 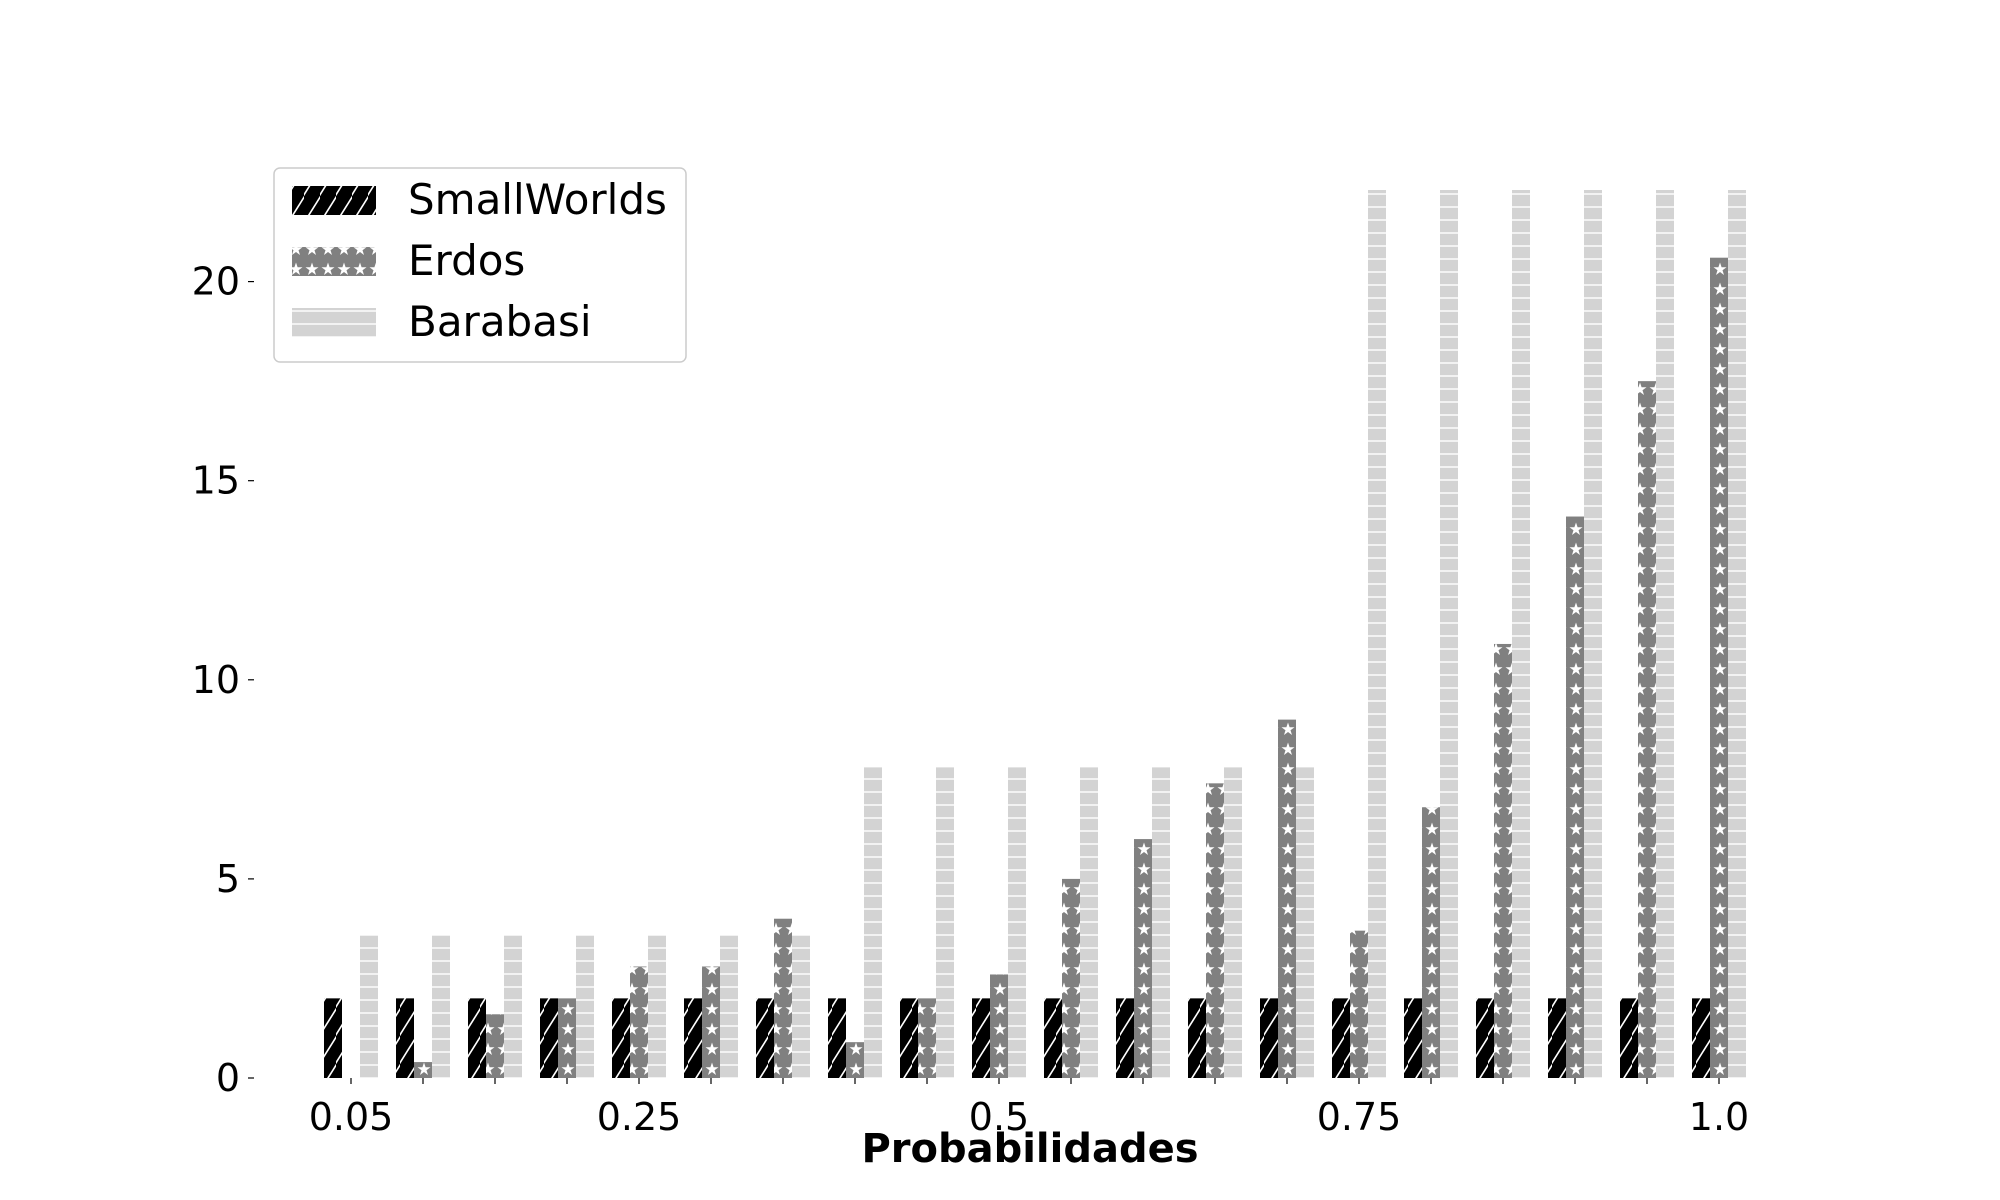 I want to click on x-tick-label: 1.0, so click(x=1719, y=1117).